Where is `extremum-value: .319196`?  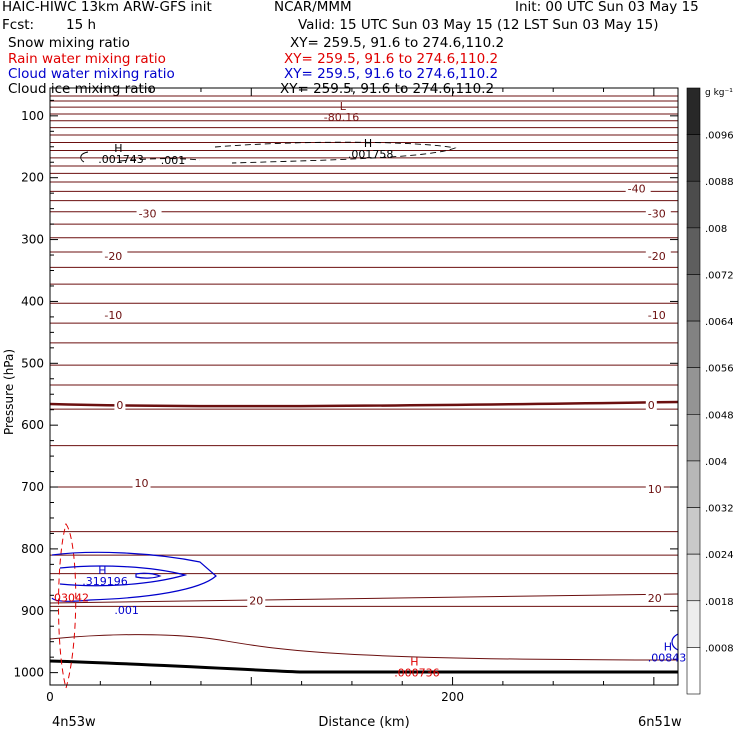
extremum-value: .319196 is located at coordinates (105, 581).